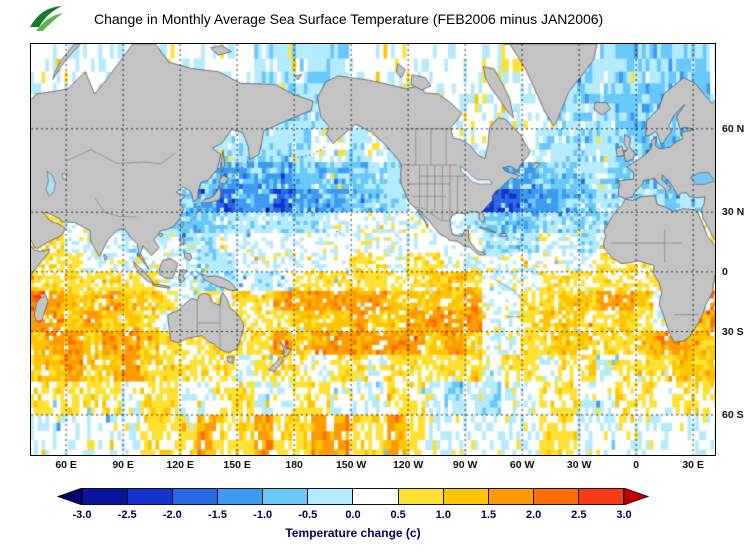 This screenshot has height=560, width=755. What do you see at coordinates (693, 465) in the screenshot?
I see `lon-label: 30 E` at bounding box center [693, 465].